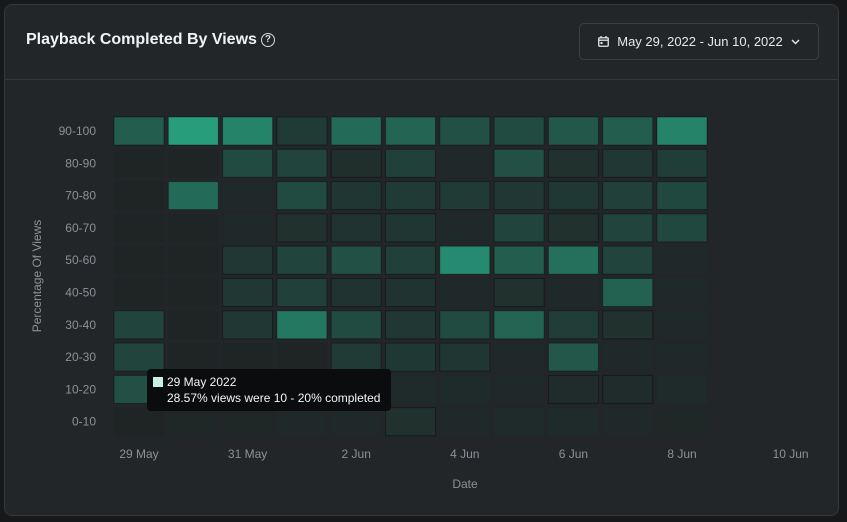 Image resolution: width=847 pixels, height=522 pixels. Describe the element at coordinates (699, 41) in the screenshot. I see `date-range-picker: May 29, 2022 - Jun 10, 2022` at that location.